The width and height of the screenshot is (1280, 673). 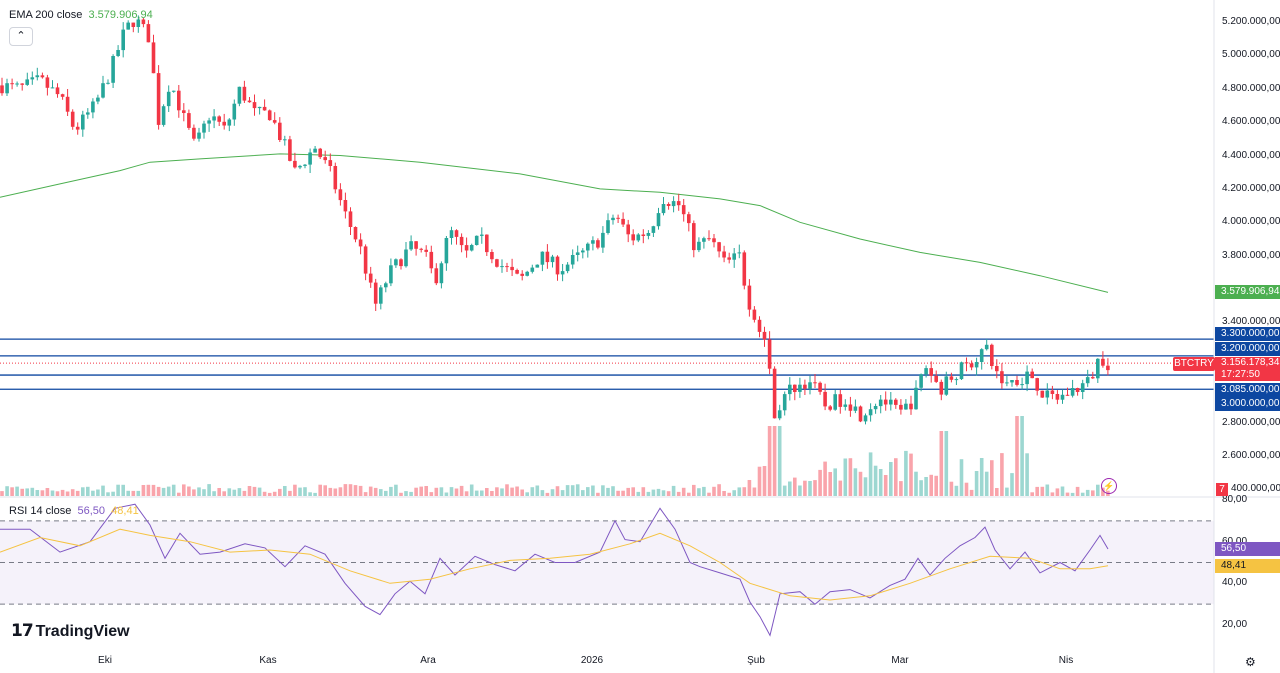 I want to click on price-axis-label-2400000: 400.000,00, so click(x=1255, y=488).